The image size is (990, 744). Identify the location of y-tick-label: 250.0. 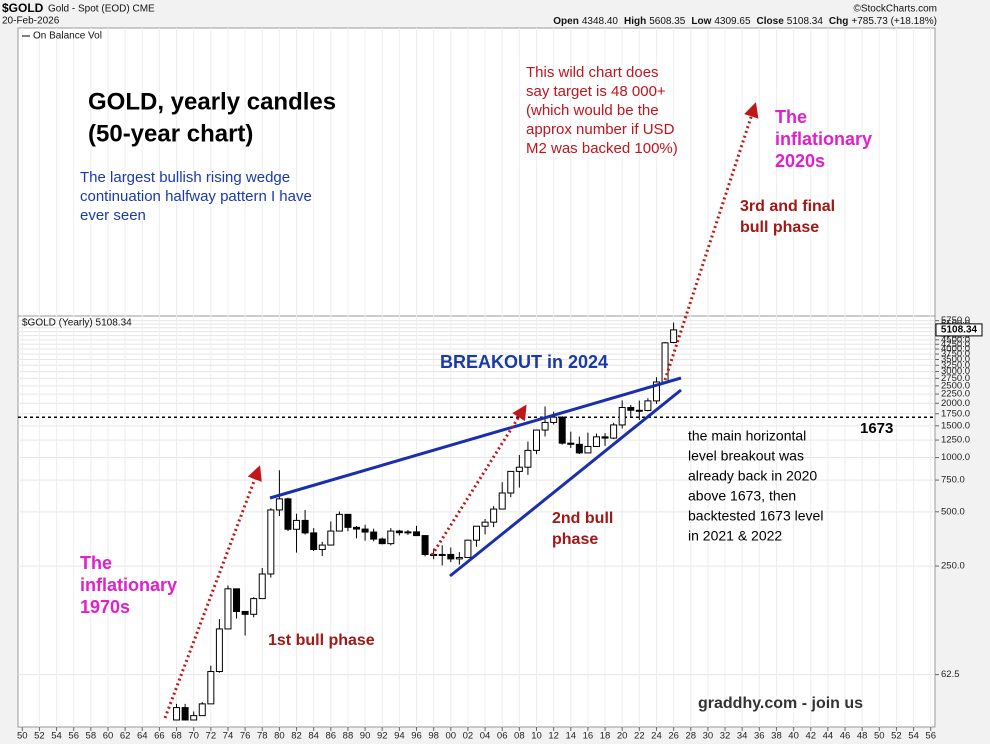
(953, 566).